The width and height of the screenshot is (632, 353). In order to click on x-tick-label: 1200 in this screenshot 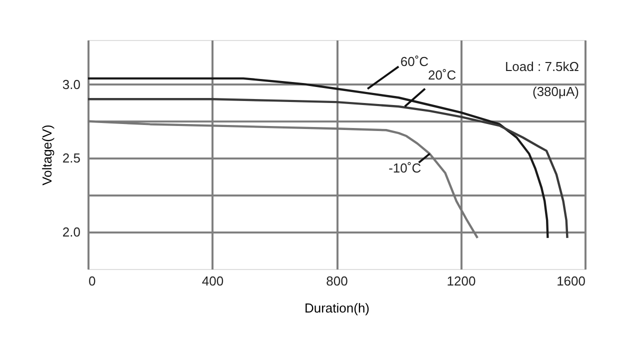, I will do `click(461, 281)`.